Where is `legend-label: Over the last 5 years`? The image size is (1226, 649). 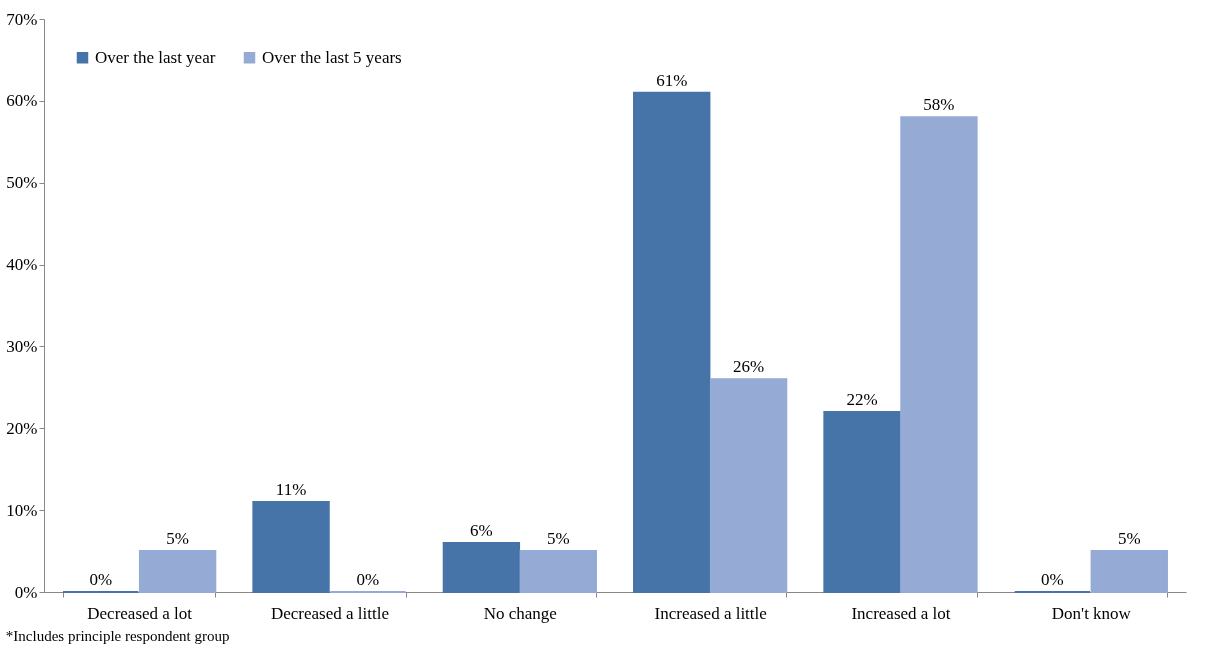 legend-label: Over the last 5 years is located at coordinates (332, 57).